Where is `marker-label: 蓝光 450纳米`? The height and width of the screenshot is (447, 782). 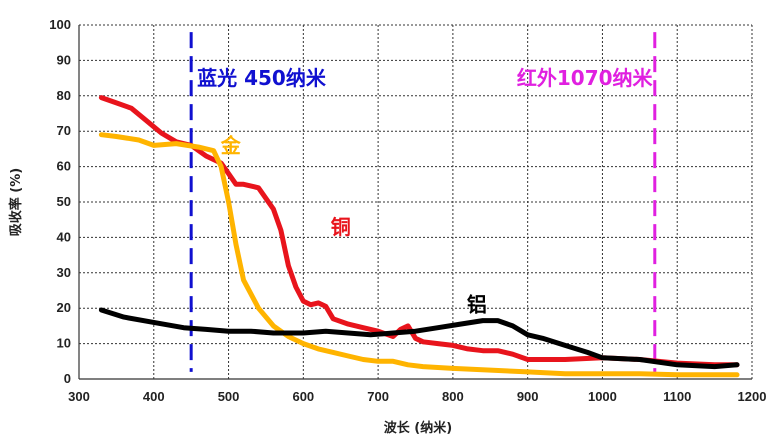
marker-label: 蓝光 450纳米 is located at coordinates (262, 78).